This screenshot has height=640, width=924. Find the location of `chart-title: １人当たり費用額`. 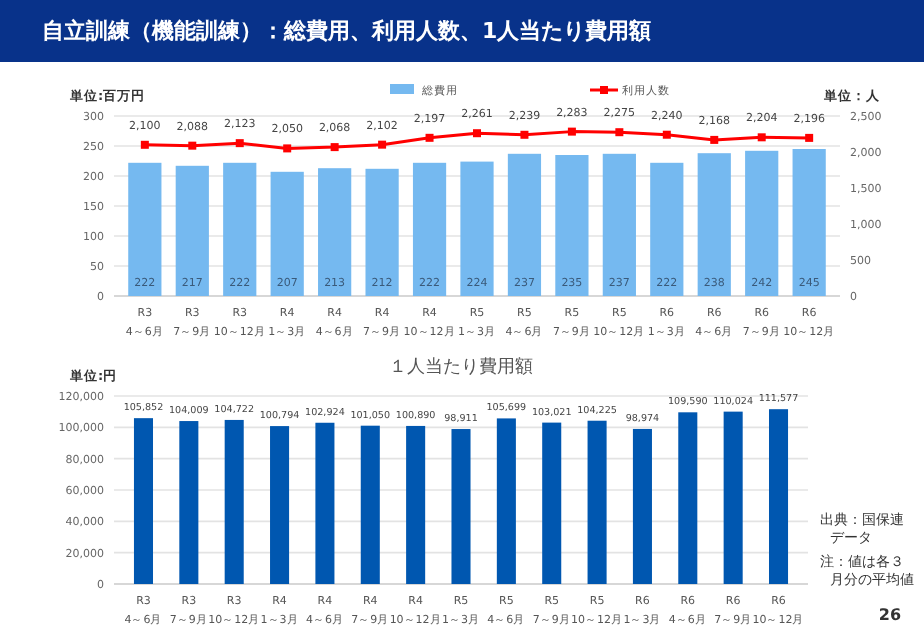

chart-title: １人当たり費用額 is located at coordinates (461, 367).